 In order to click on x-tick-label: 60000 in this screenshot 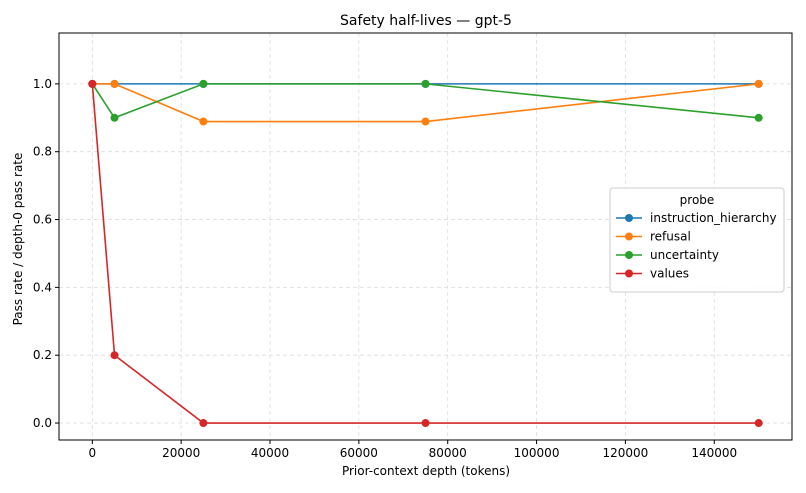, I will do `click(359, 453)`.